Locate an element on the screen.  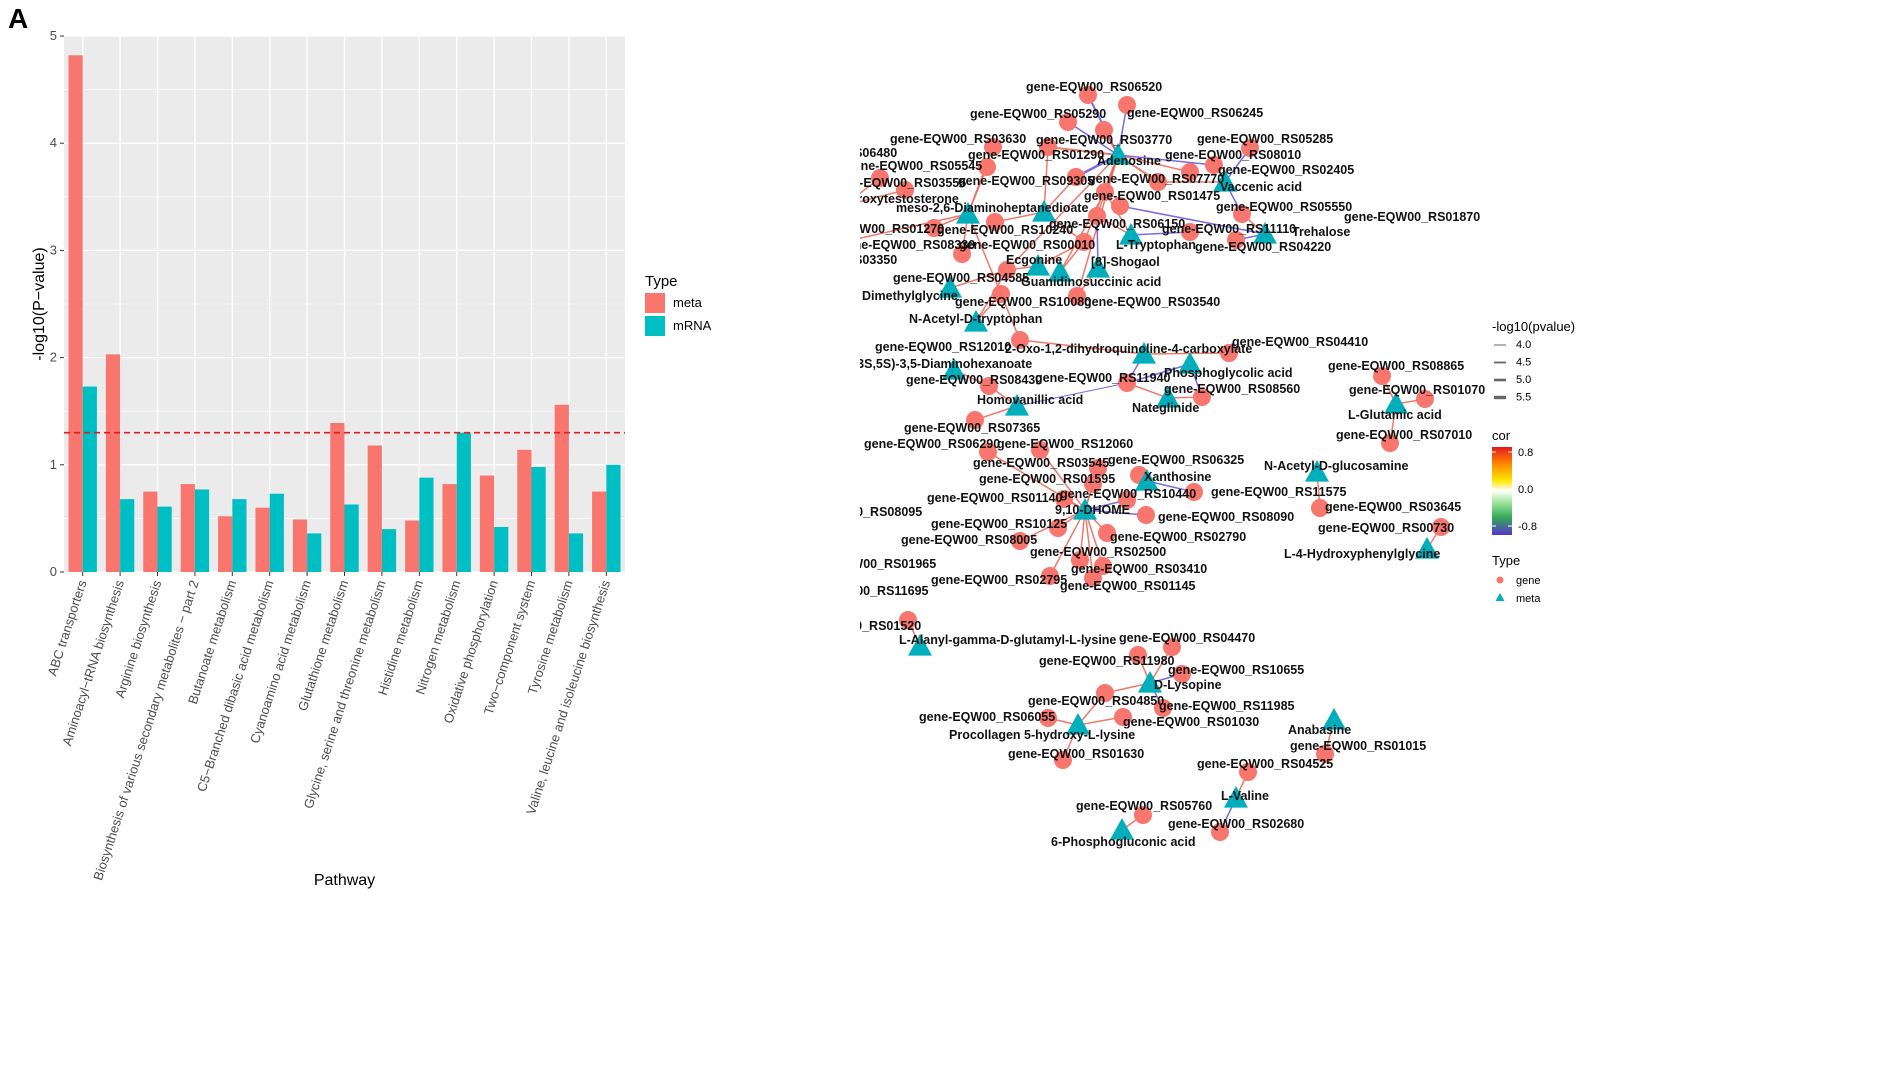
node-label: gene-EQW00_RS10655 is located at coordinates (1236, 670).